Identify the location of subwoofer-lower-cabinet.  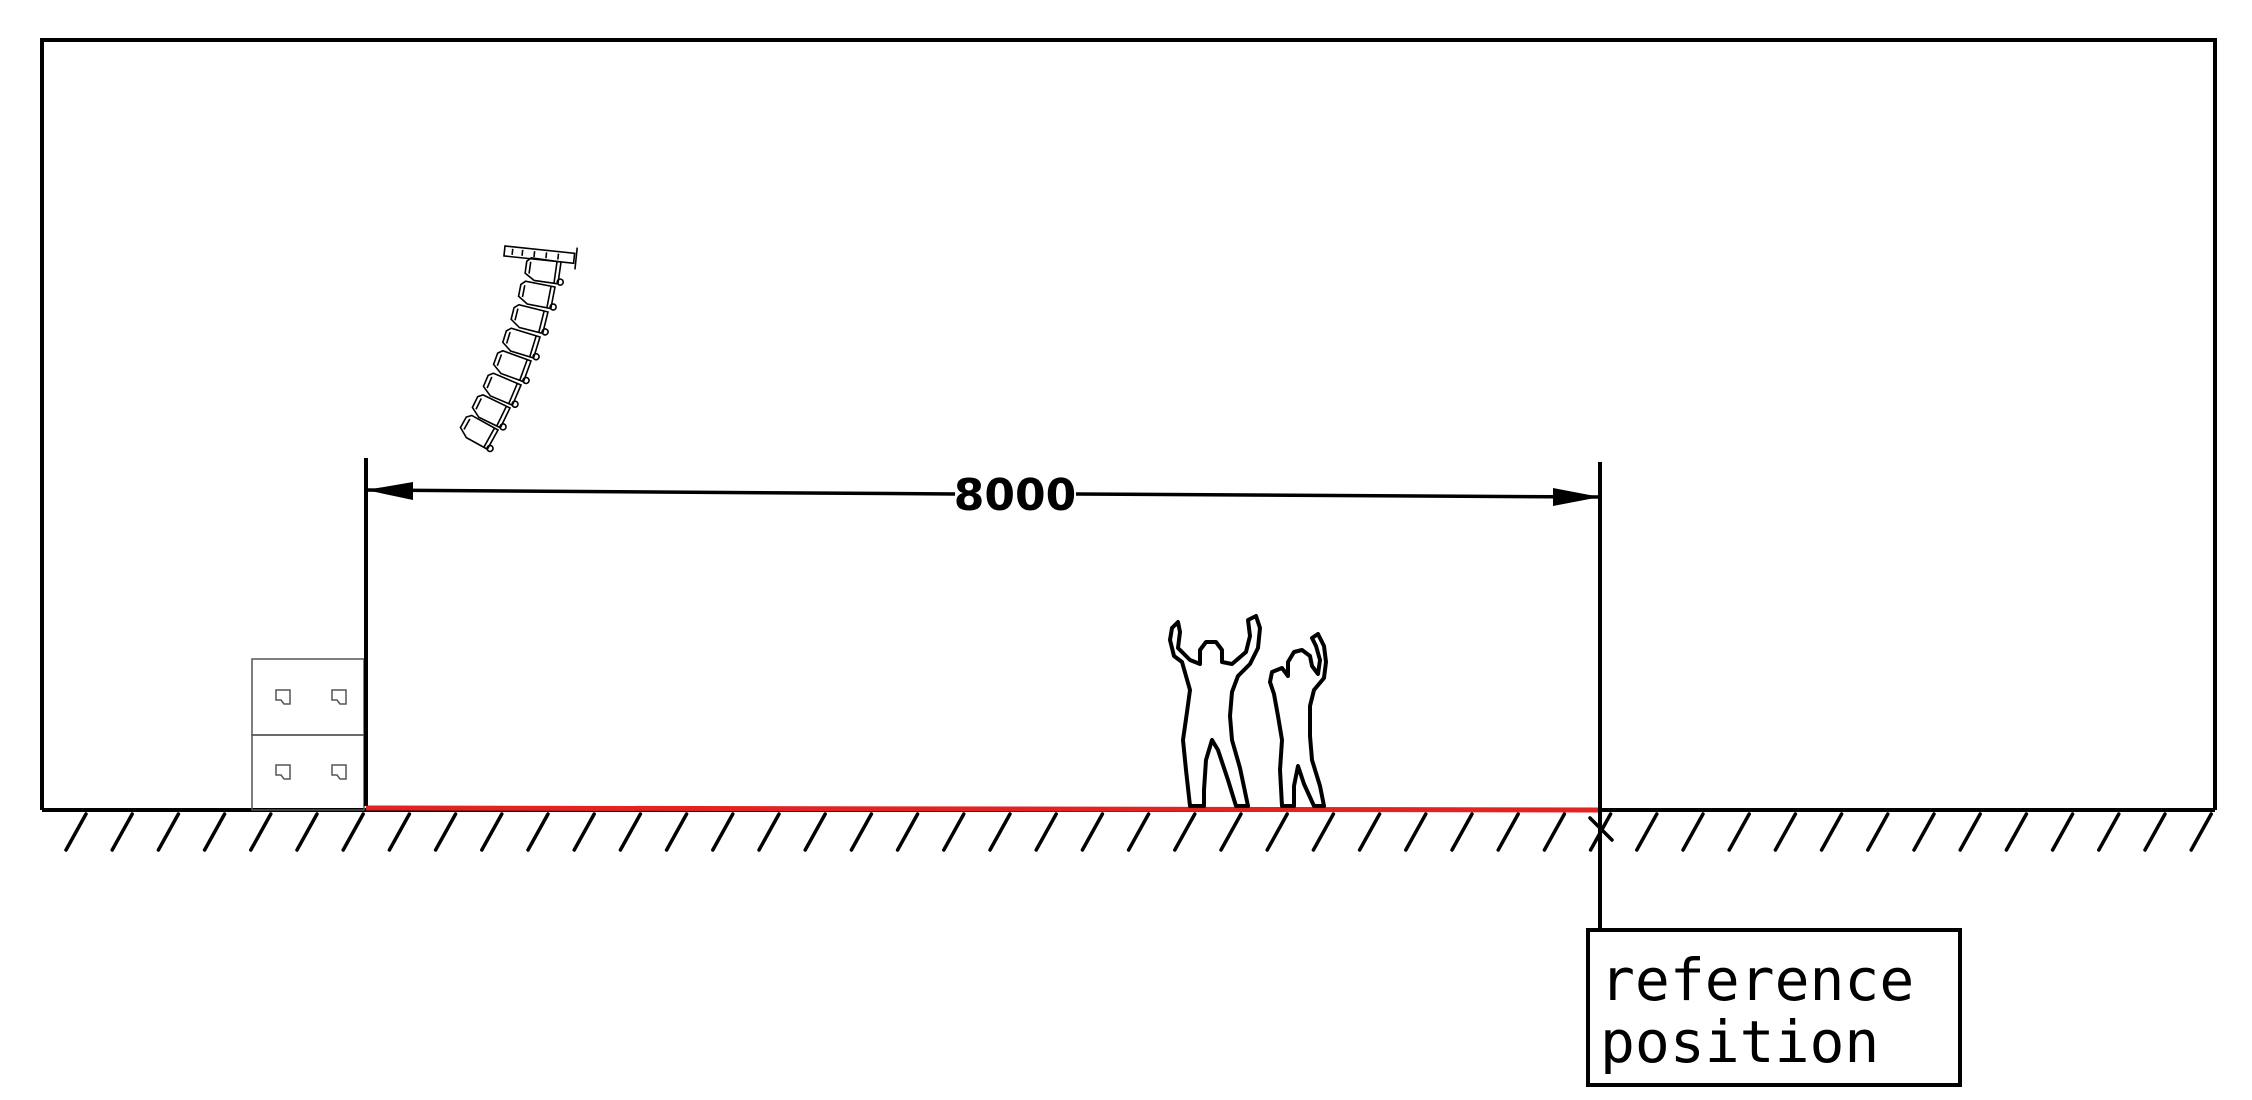
(308, 772).